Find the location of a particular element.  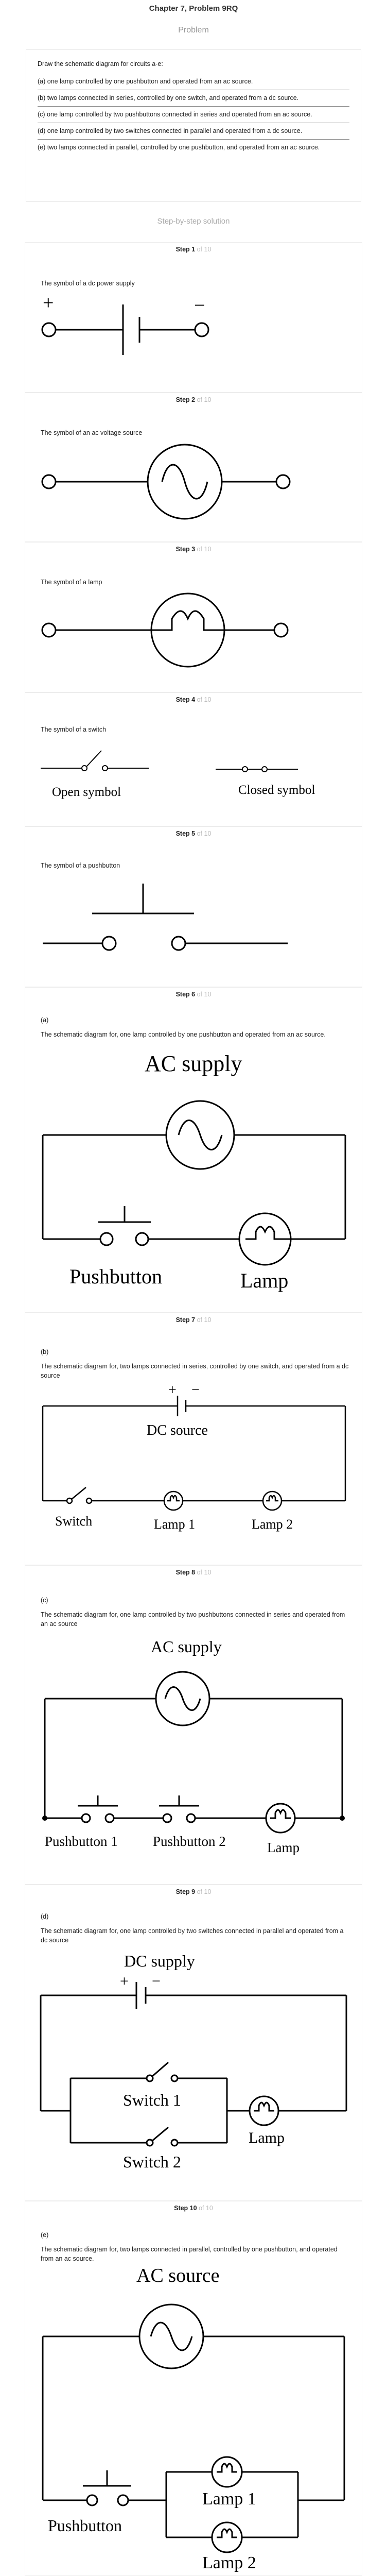

step-part-label: (e) is located at coordinates (45, 2235).